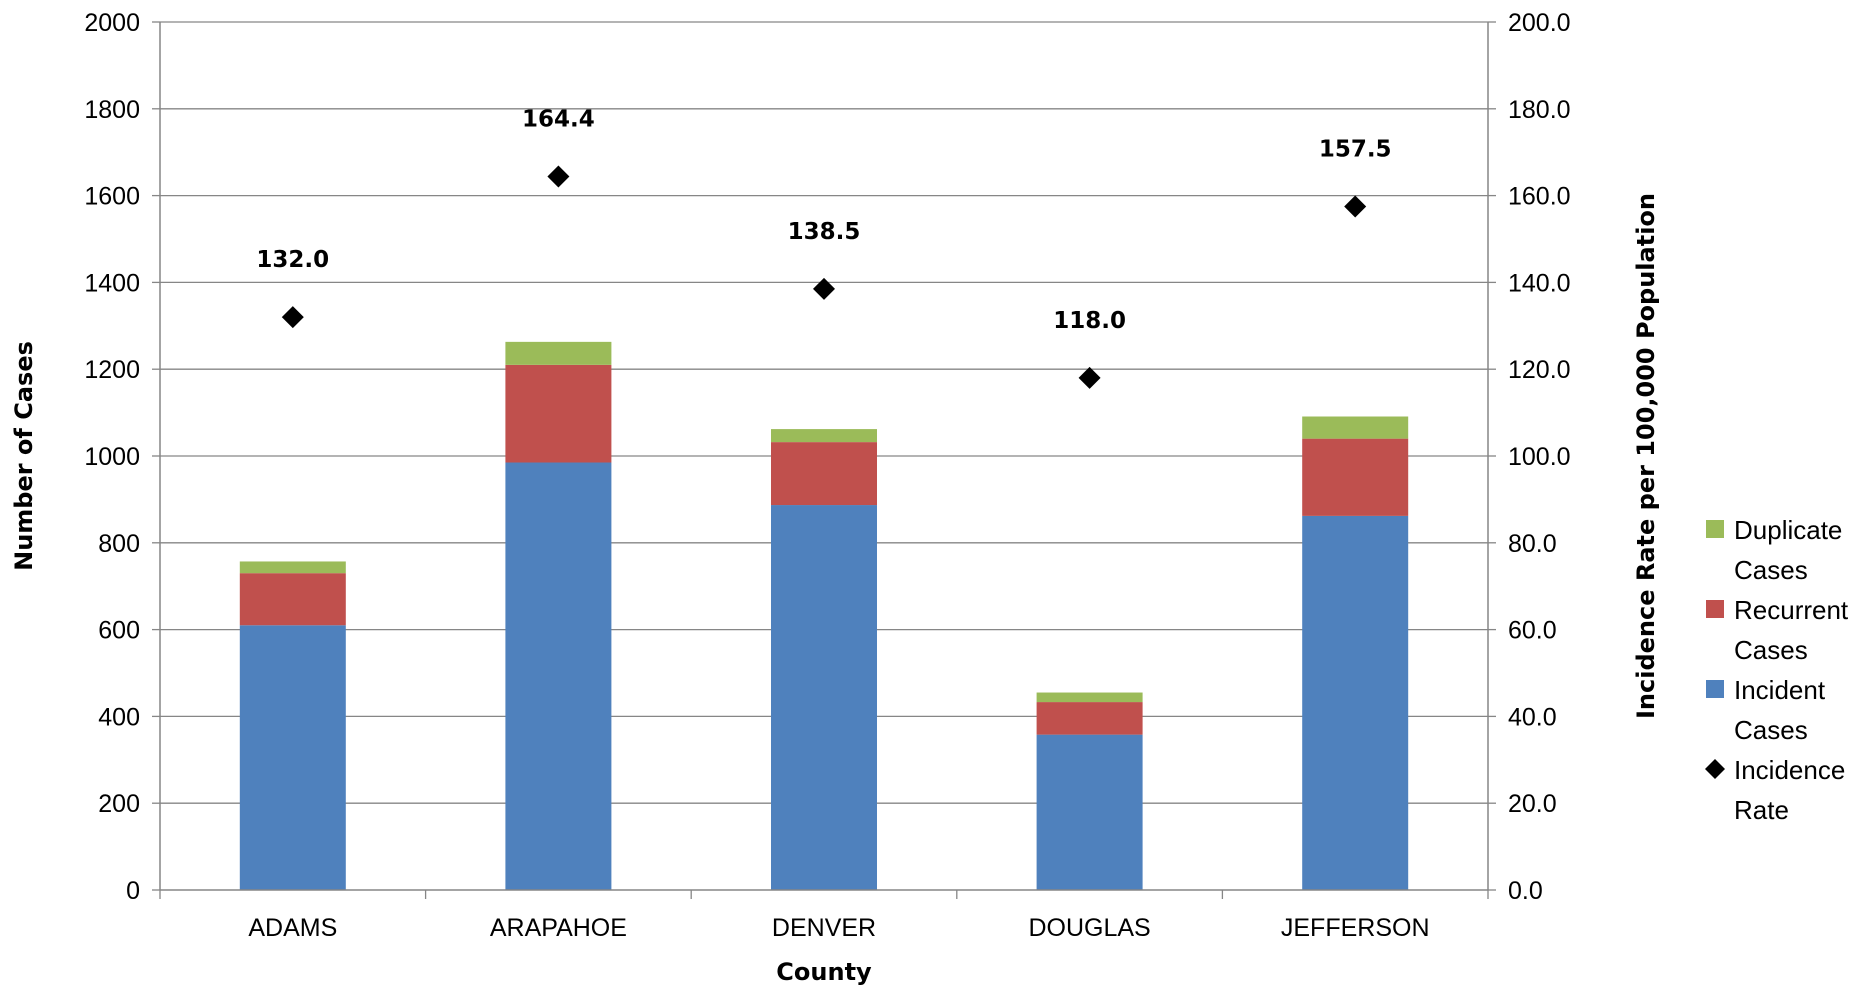 The image size is (1872, 988). I want to click on legend-label: Recurrent, so click(1791, 610).